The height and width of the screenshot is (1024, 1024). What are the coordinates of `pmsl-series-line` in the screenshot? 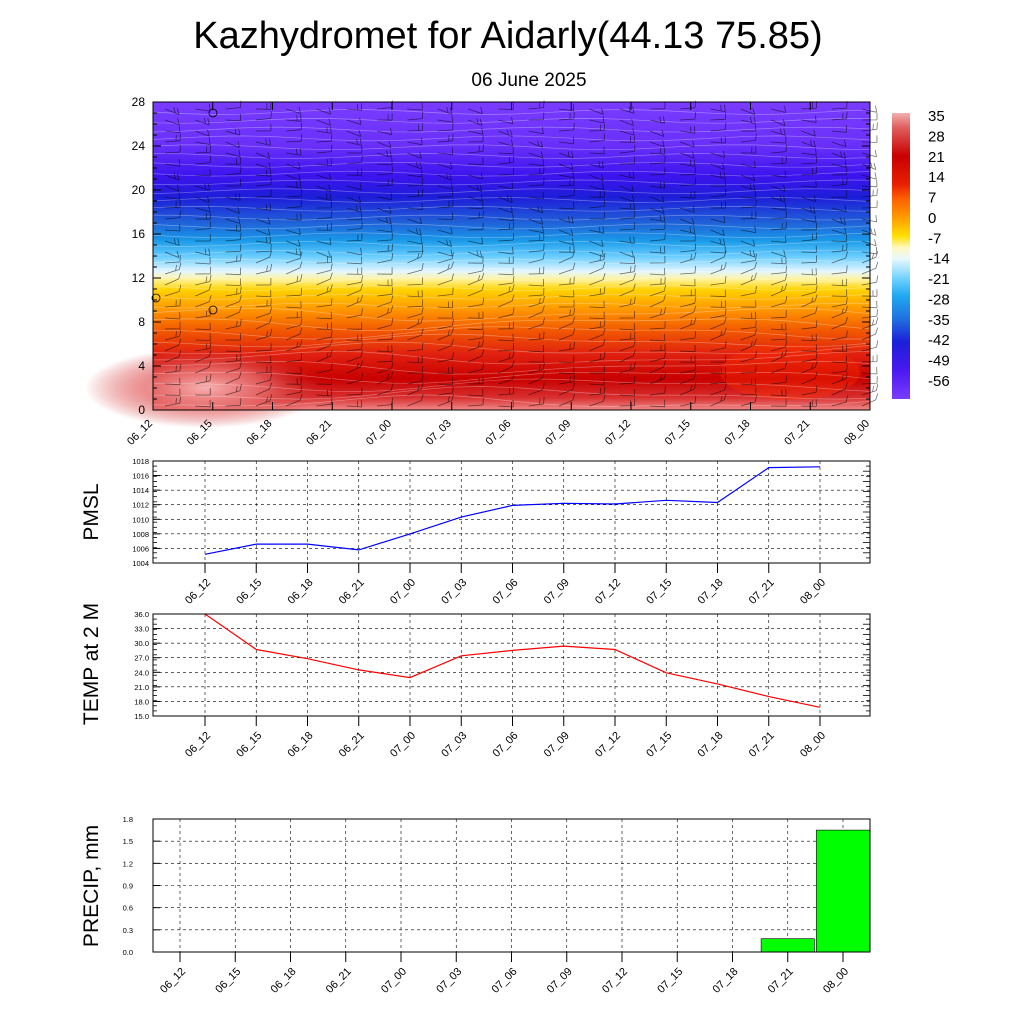 It's located at (512, 510).